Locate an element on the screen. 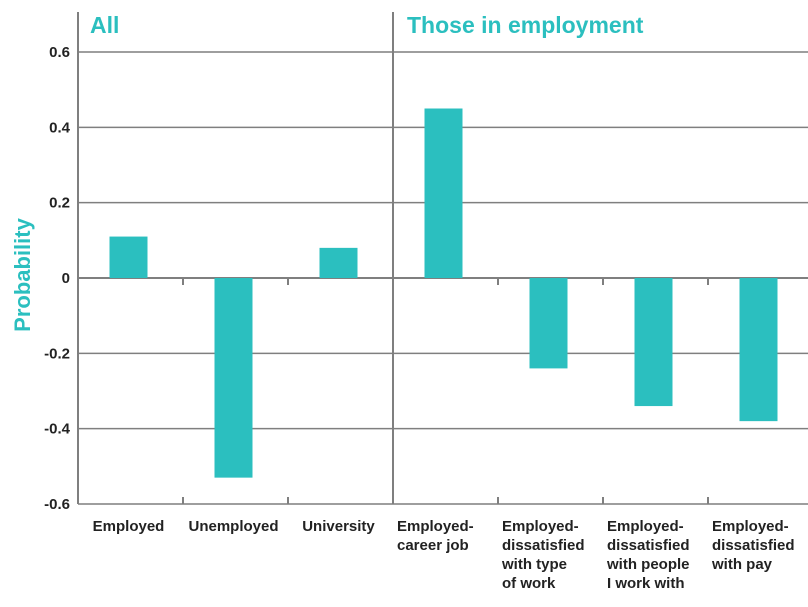 The image size is (808, 607). panel-label: Those in employment is located at coordinates (525, 25).